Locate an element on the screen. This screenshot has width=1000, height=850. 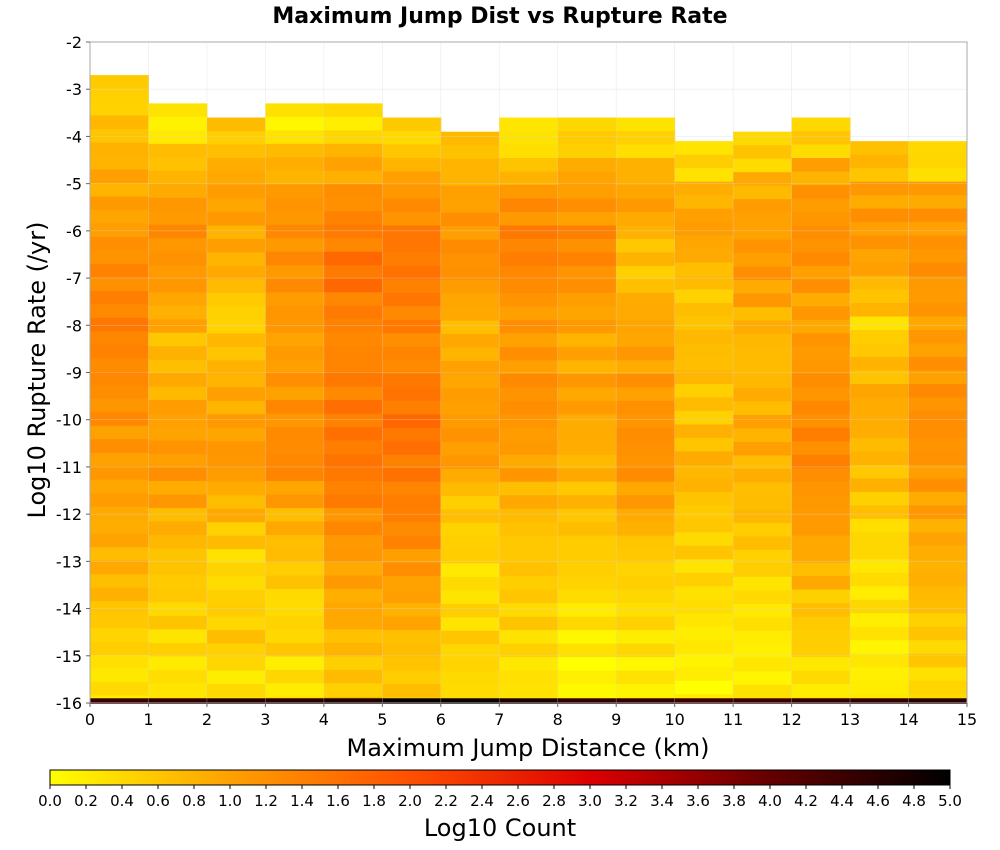
colorbar-tick-label: 1.6 is located at coordinates (338, 801).